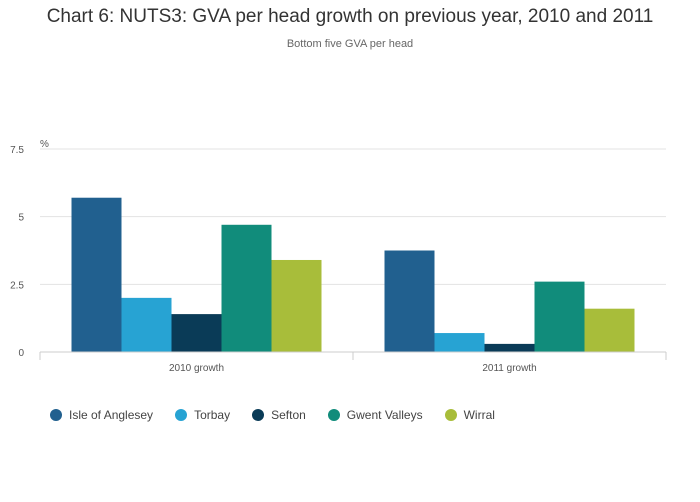  I want to click on legend-label: Isle of Anglesey, so click(111, 415).